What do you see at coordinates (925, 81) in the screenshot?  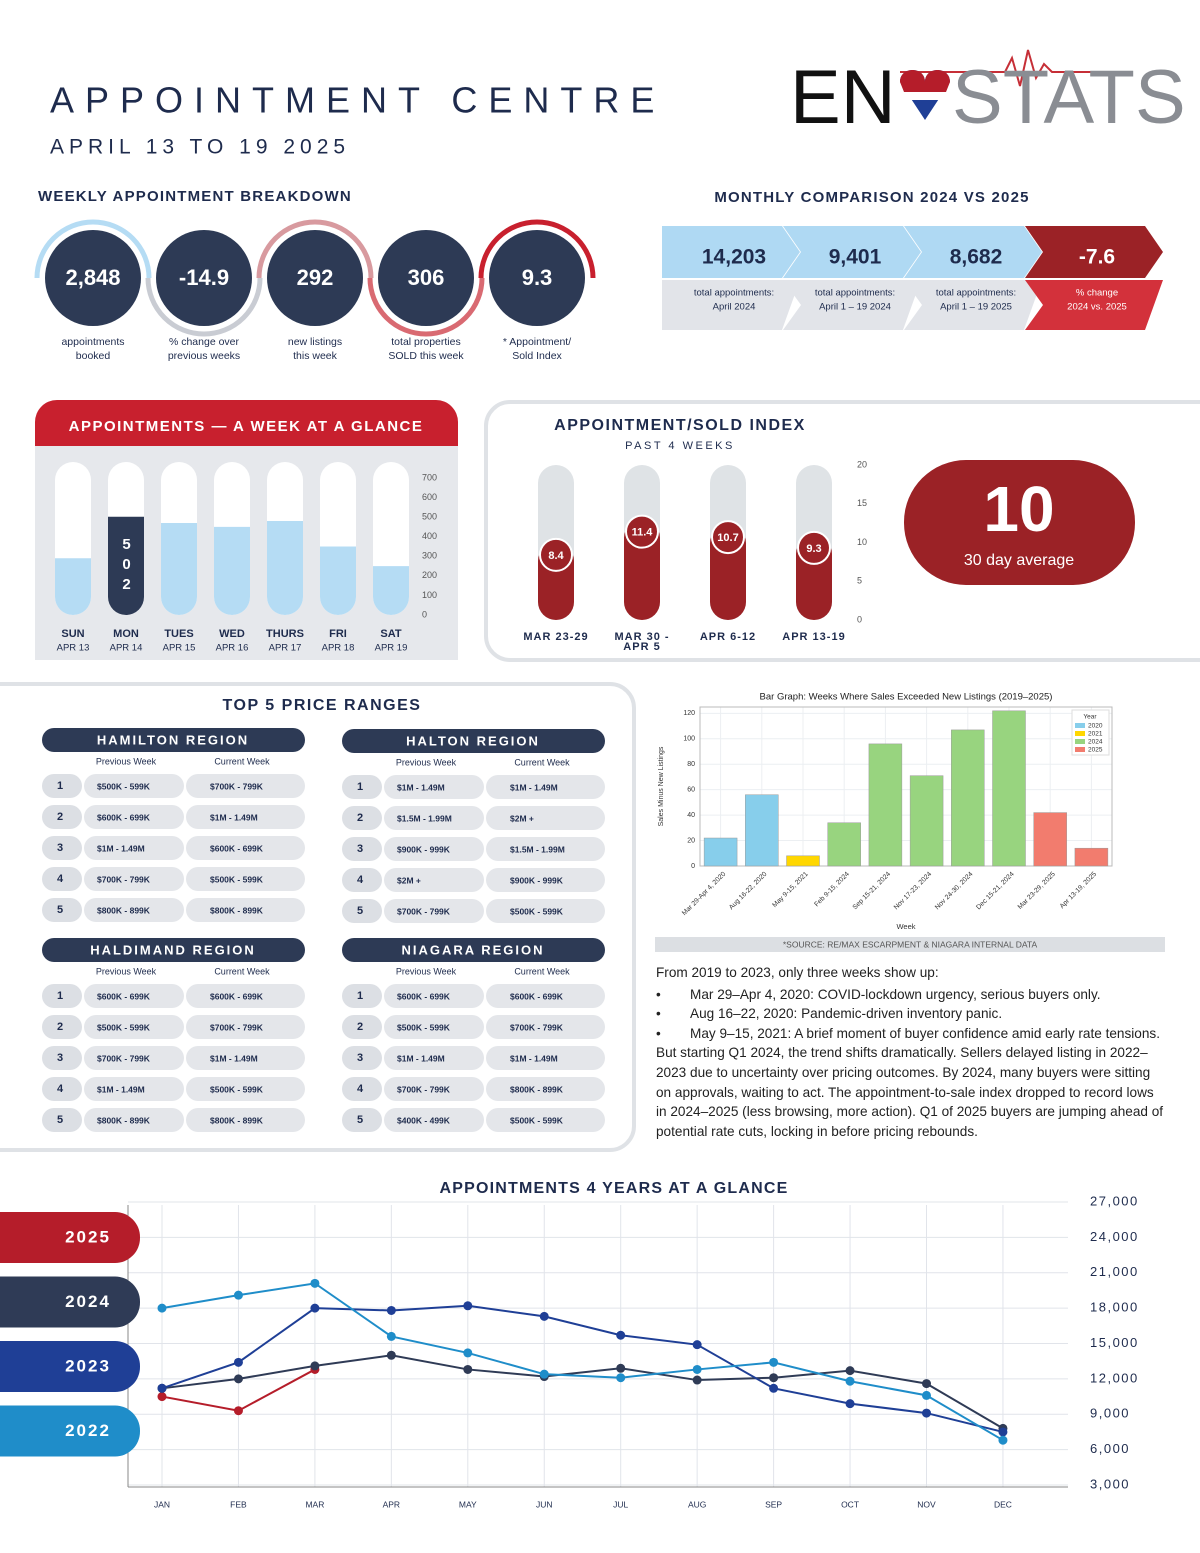 I see `logo-heart-top` at bounding box center [925, 81].